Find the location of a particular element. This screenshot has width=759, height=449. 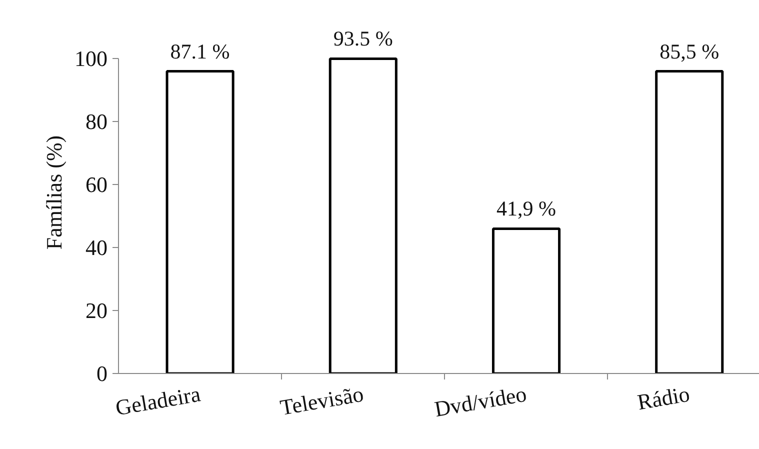

y-tick-label: 100 is located at coordinates (91, 59).